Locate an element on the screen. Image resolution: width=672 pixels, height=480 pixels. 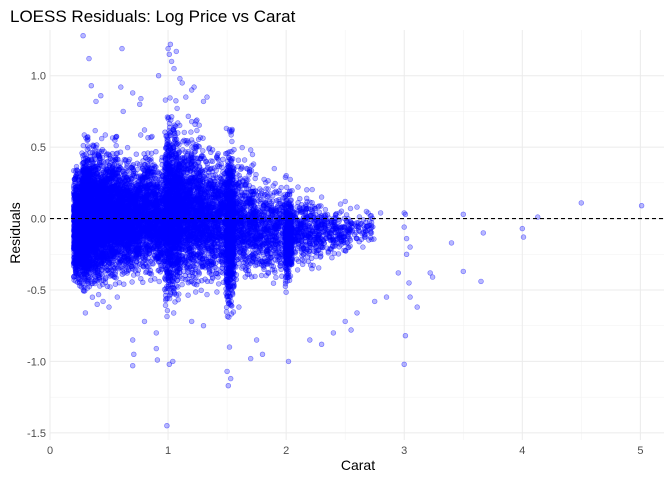
chart-title: LOESS Residuals: Log Price vs Carat is located at coordinates (153, 16).